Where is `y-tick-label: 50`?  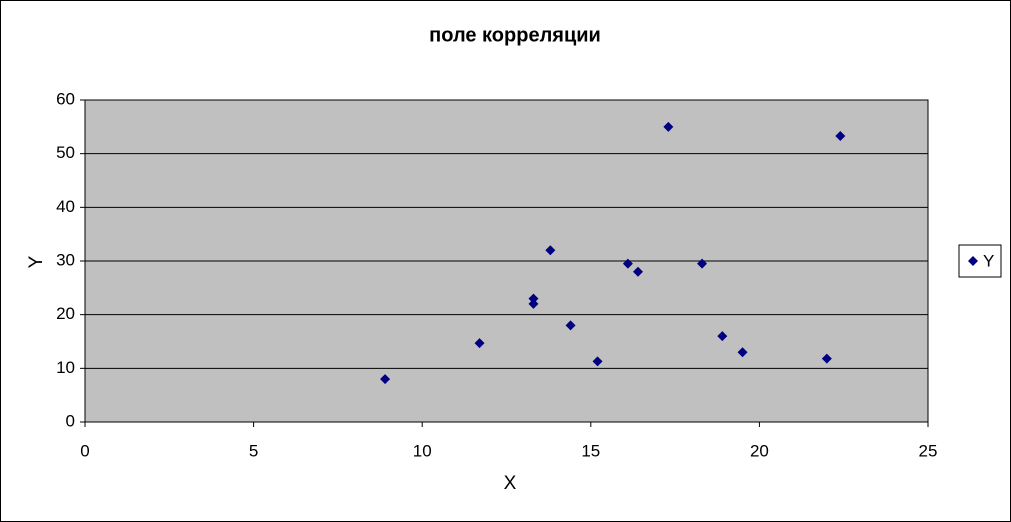
y-tick-label: 50 is located at coordinates (65, 152).